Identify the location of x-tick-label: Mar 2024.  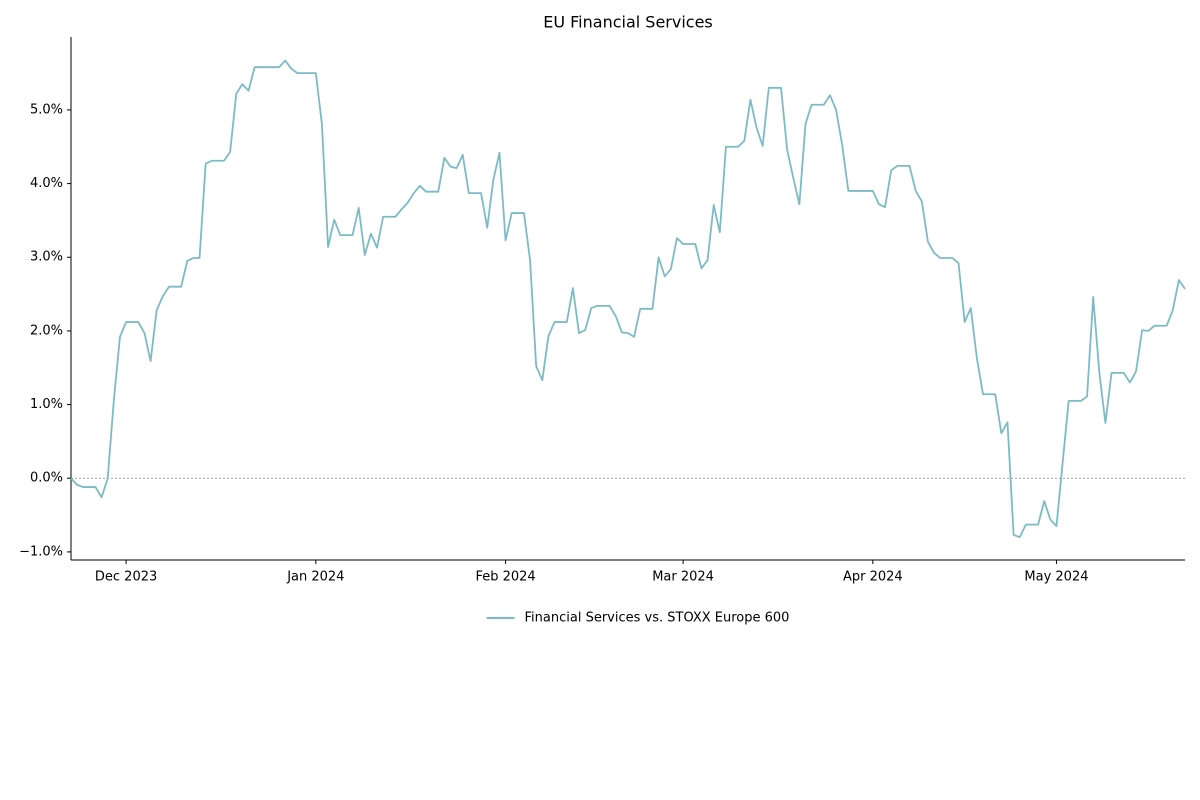
(683, 577).